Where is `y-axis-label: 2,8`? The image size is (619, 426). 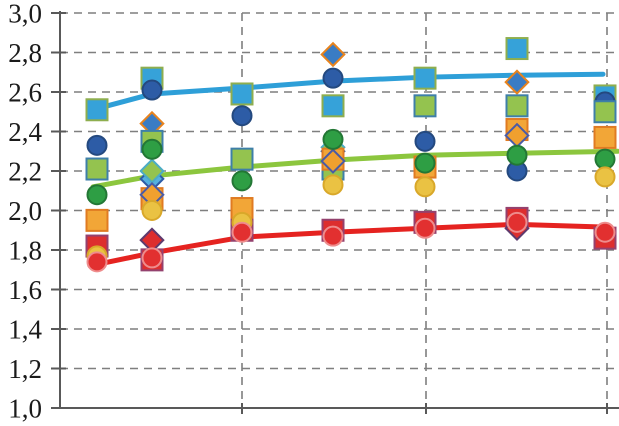 y-axis-label: 2,8 is located at coordinates (25, 53).